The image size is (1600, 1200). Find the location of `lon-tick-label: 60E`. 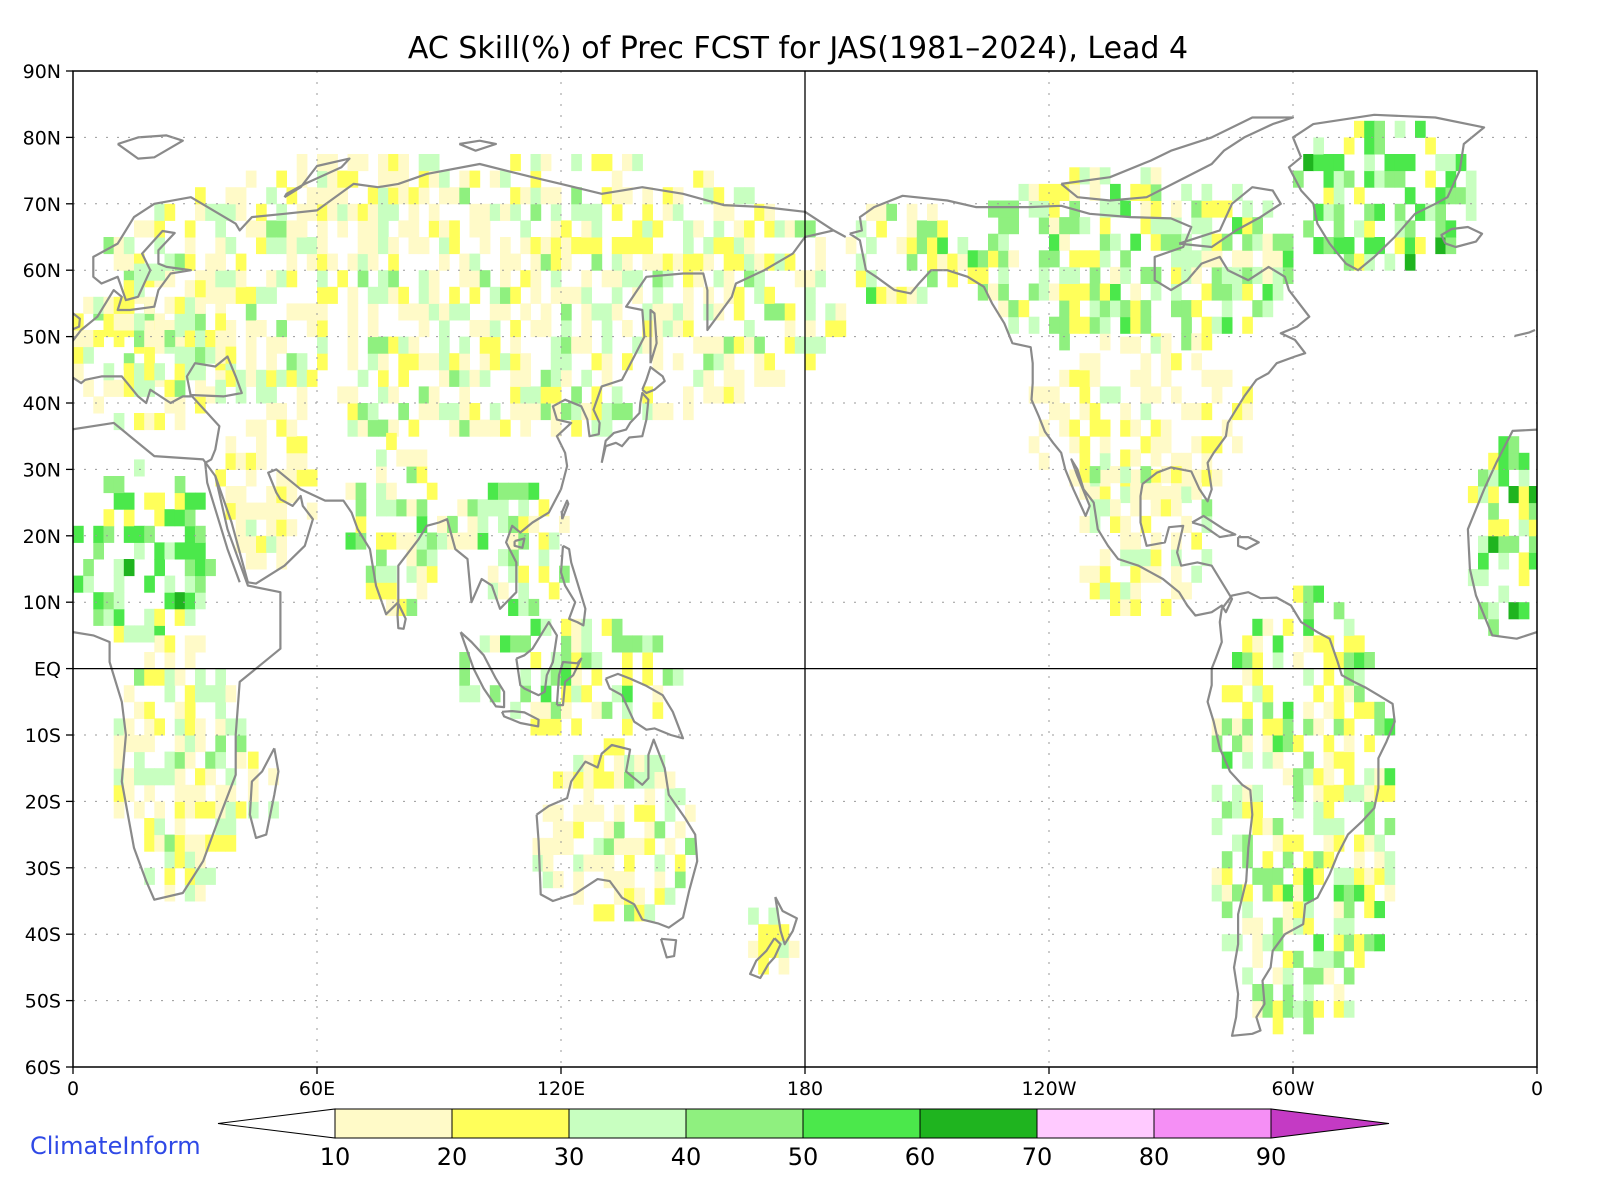

lon-tick-label: 60E is located at coordinates (317, 1089).